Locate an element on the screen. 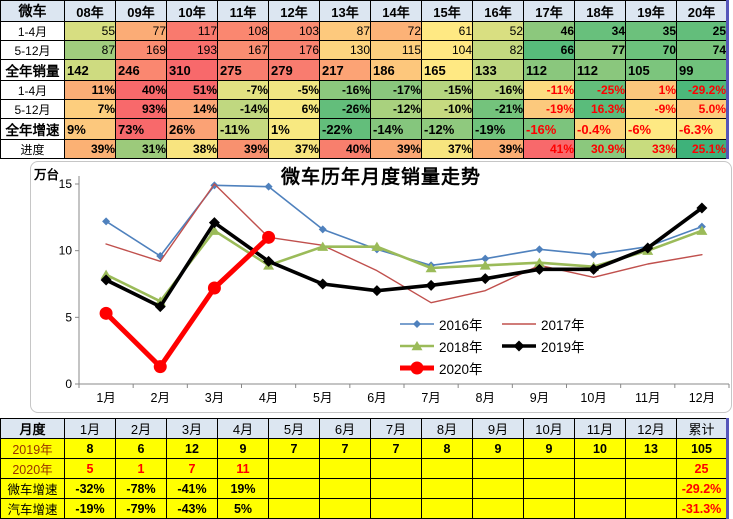 The image size is (733, 519). data-cell: 55 is located at coordinates (90, 31).